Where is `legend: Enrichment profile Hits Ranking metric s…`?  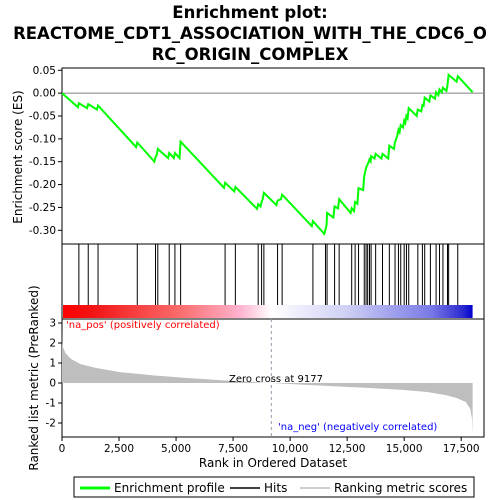
legend: Enrichment profile Hits Ranking metric s… is located at coordinates (274, 487).